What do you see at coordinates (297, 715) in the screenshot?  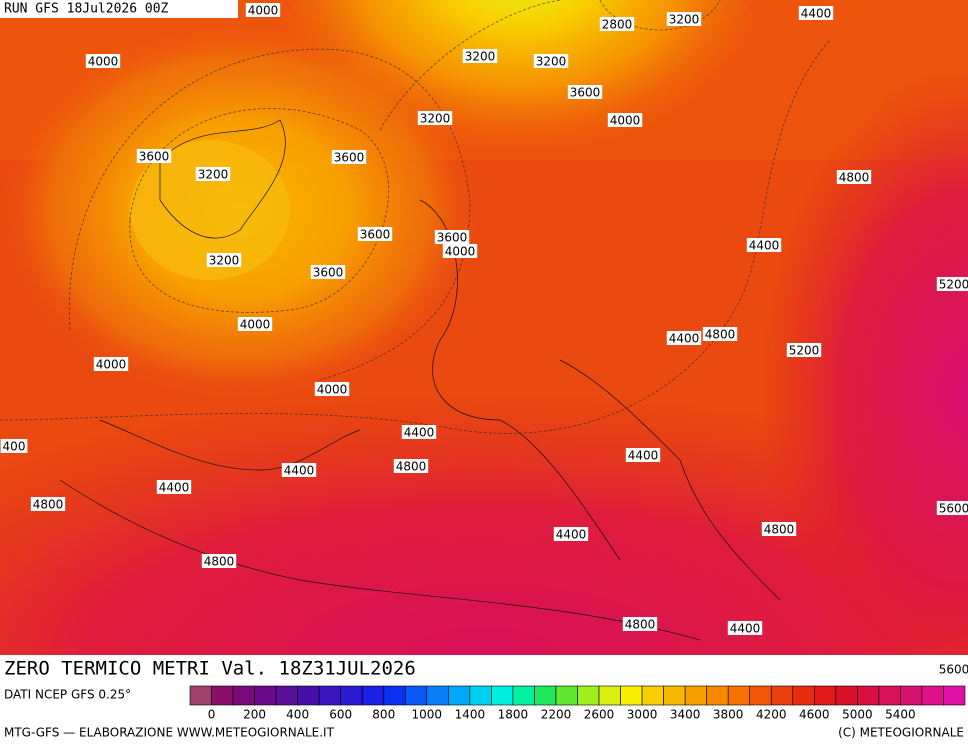 I see `colorbar-label: 400` at bounding box center [297, 715].